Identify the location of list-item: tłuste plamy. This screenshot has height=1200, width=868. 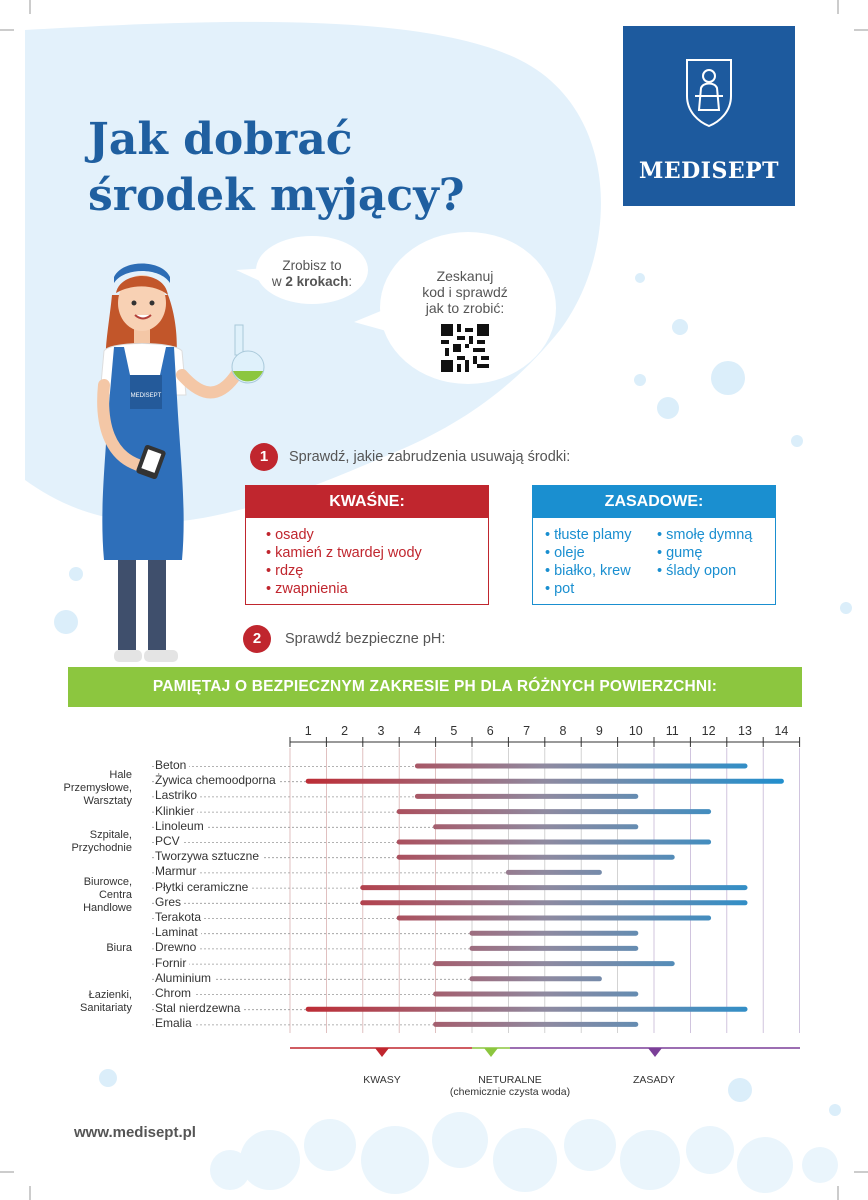
(588, 535).